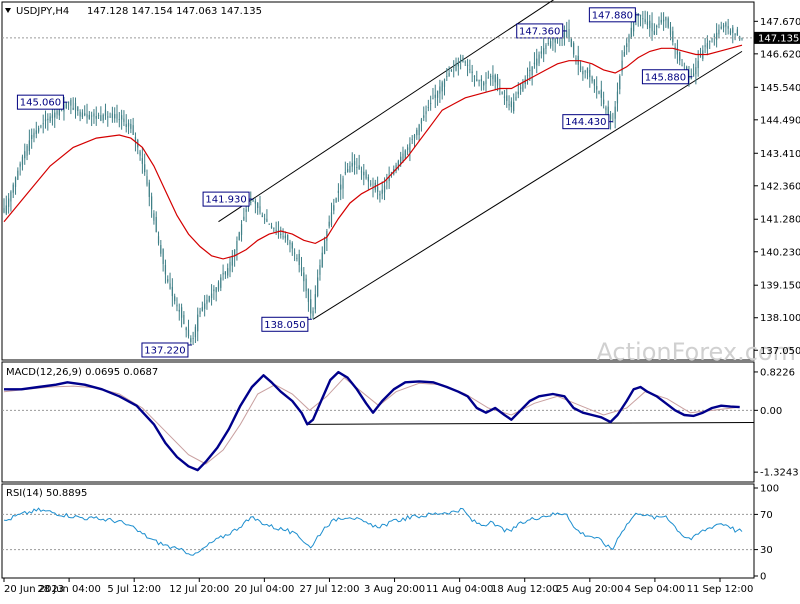 Image resolution: width=800 pixels, height=604 pixels. What do you see at coordinates (777, 37) in the screenshot?
I see `current-price-tag` at bounding box center [777, 37].